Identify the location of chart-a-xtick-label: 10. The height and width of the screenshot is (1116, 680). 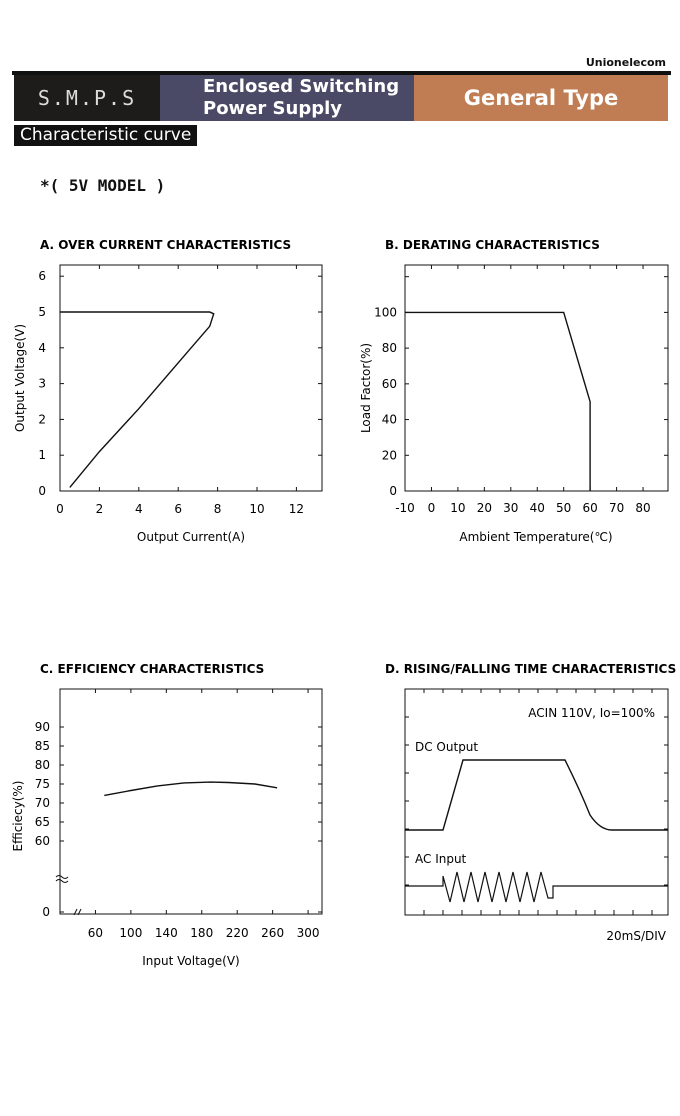
(256, 509).